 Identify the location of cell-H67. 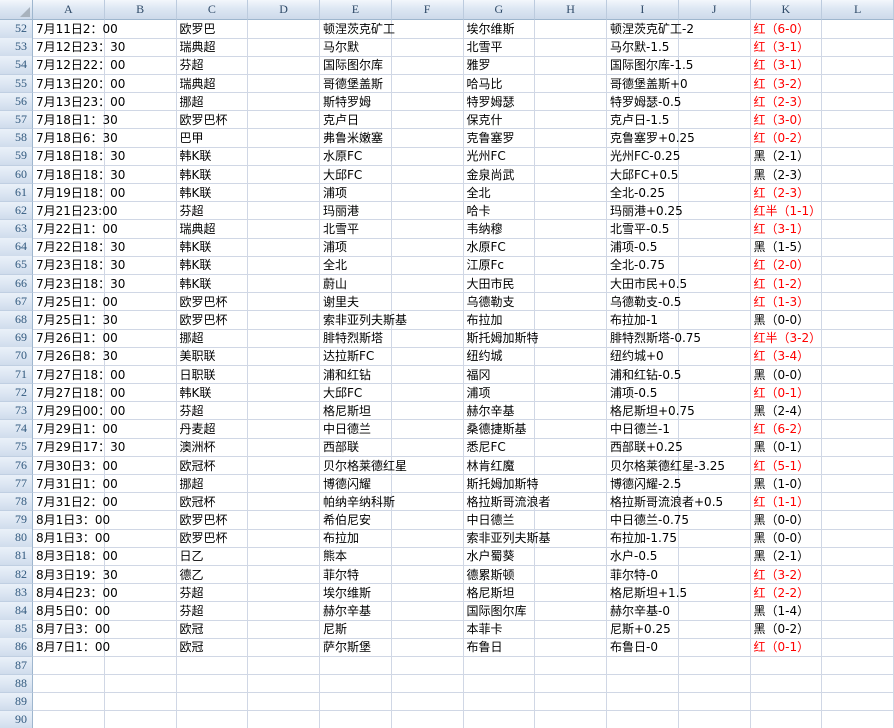
(571, 302).